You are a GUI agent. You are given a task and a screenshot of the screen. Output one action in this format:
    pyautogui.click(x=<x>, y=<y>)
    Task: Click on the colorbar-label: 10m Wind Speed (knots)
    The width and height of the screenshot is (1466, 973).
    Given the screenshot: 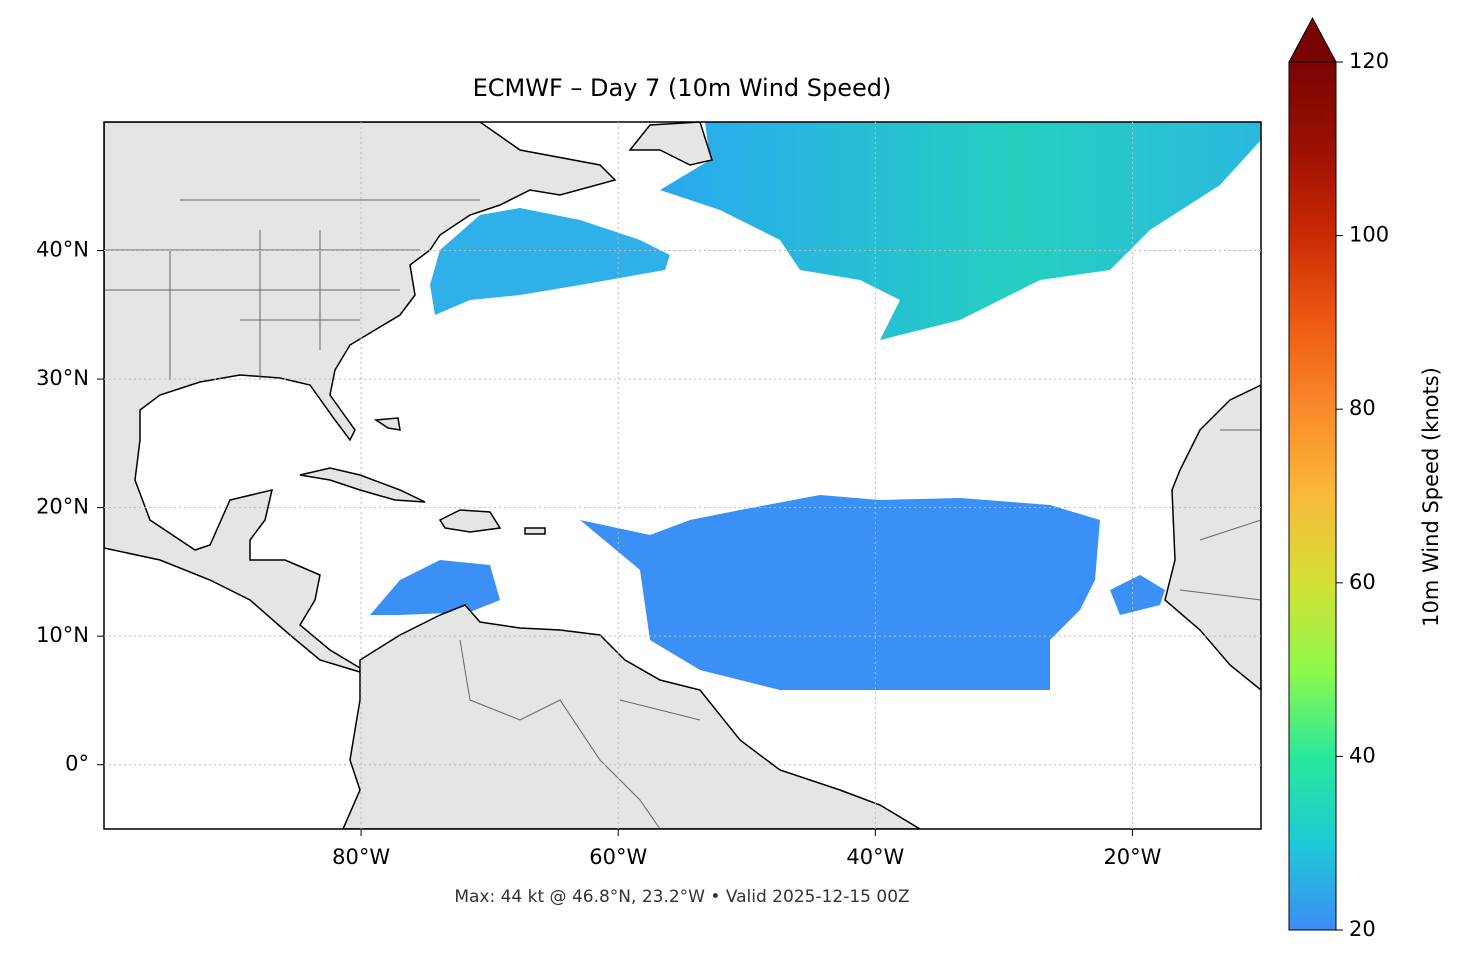 What is the action you would take?
    pyautogui.click(x=1431, y=497)
    